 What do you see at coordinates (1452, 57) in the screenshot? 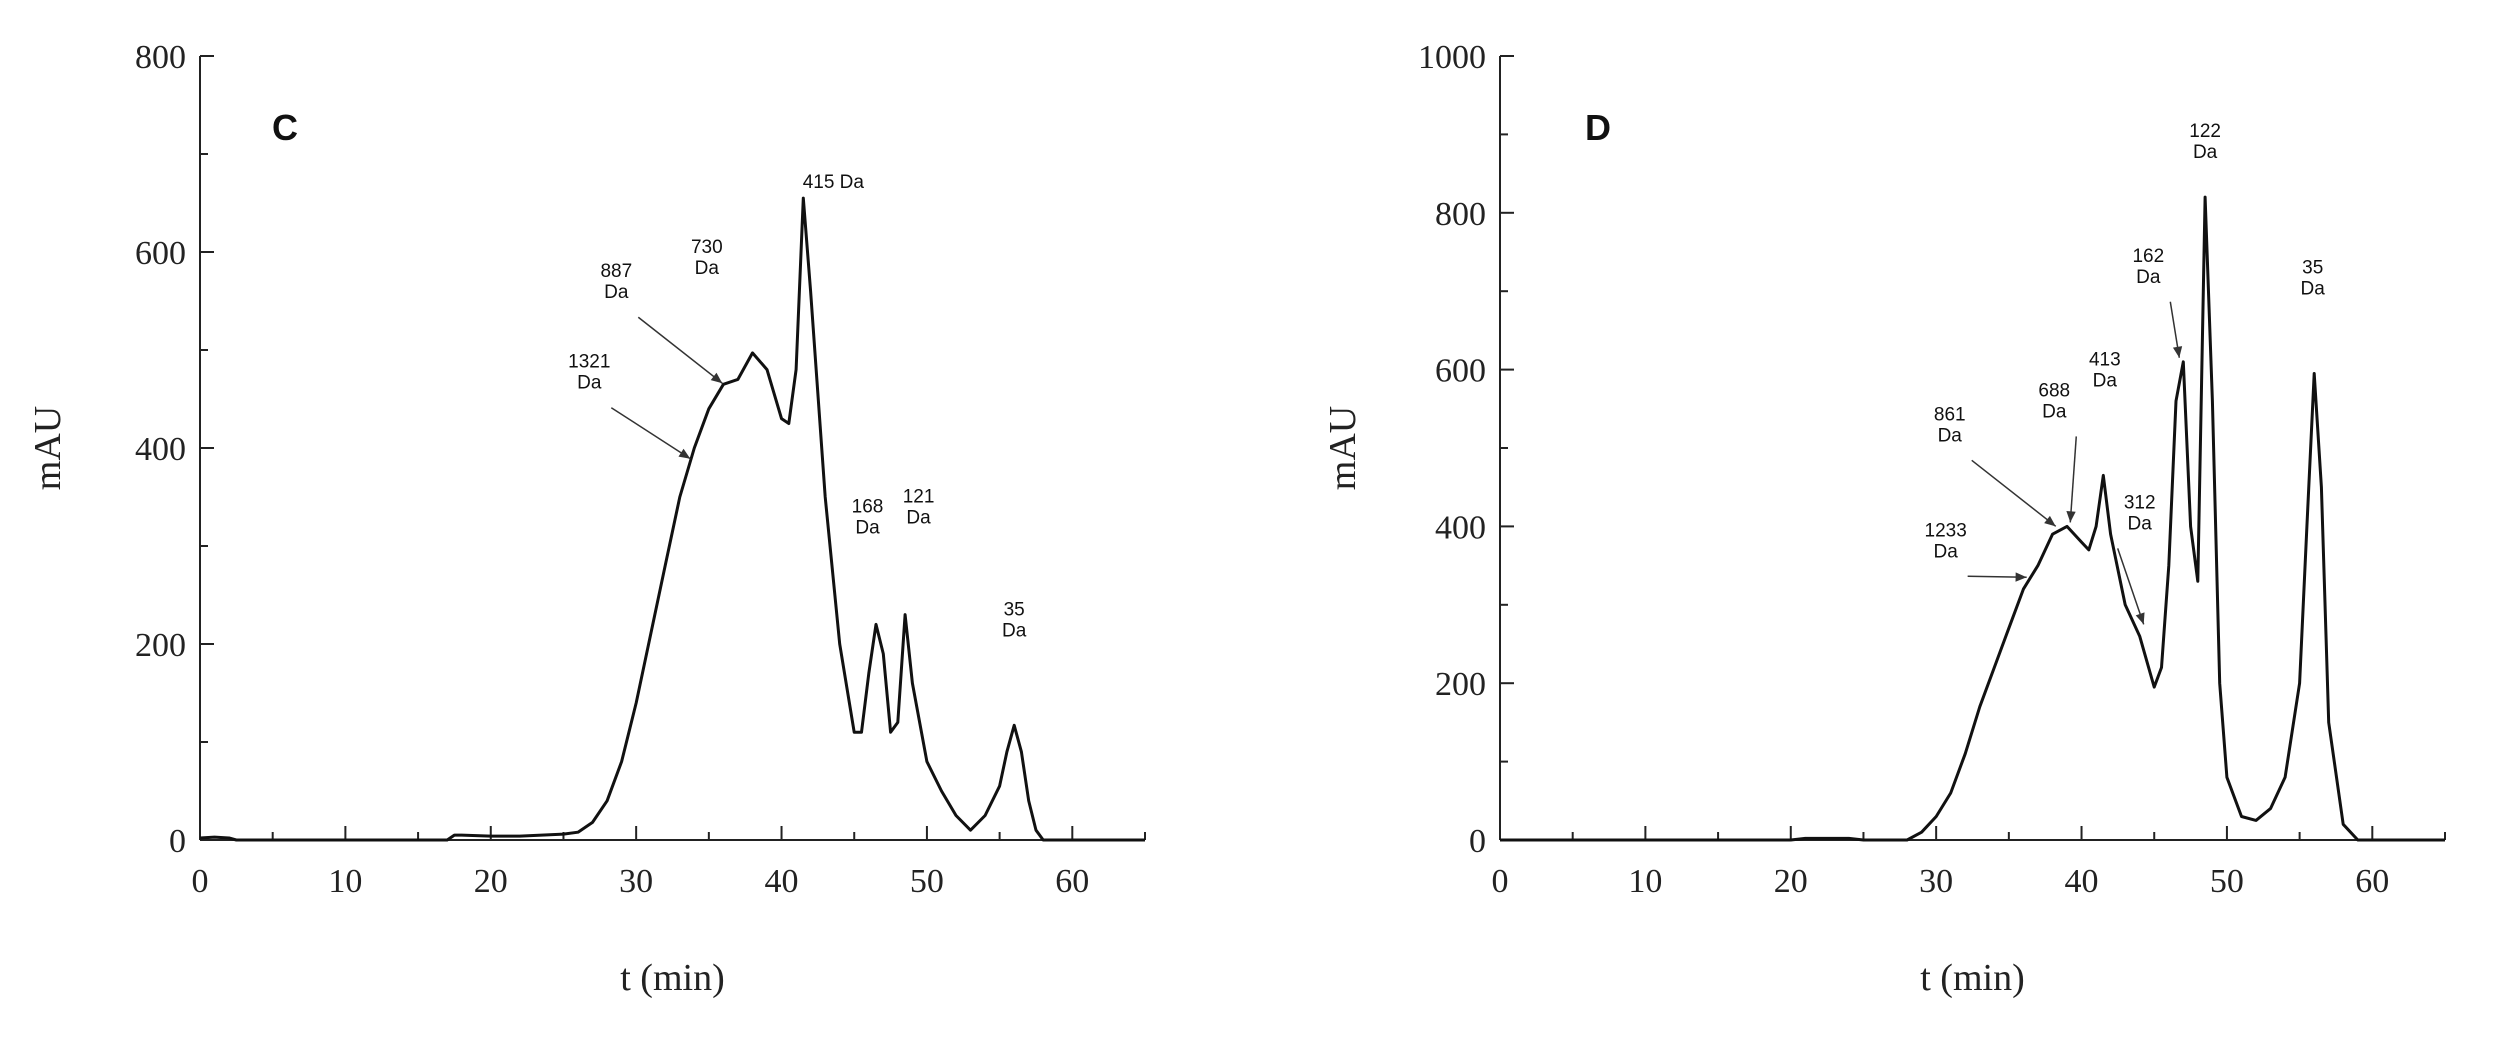
I see `y-tick-label: 1000` at bounding box center [1452, 57].